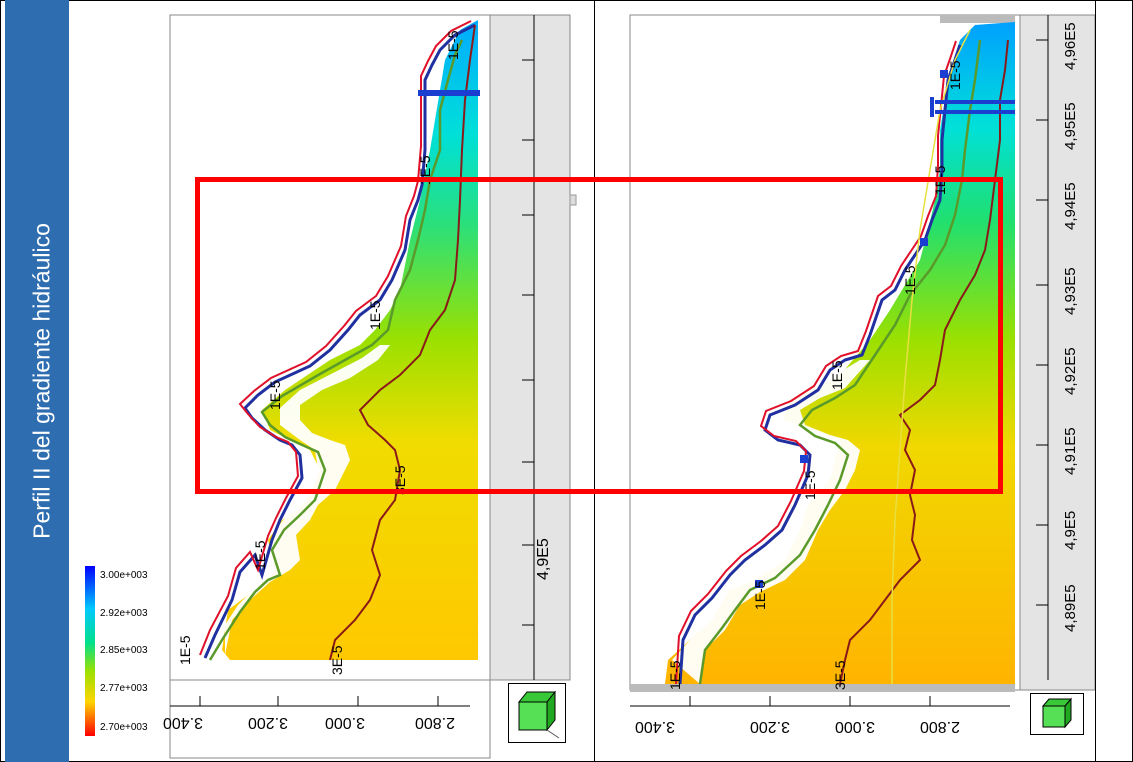 The image size is (1133, 762). Describe the element at coordinates (797, 726) in the screenshot. I see `right-y-tick-labels: 3.400 3.200 3.000 2.800` at that location.